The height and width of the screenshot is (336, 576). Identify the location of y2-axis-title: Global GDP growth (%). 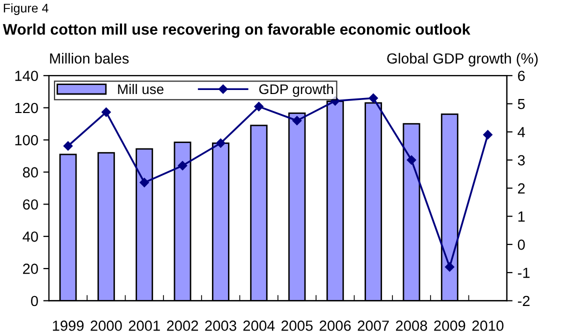
(462, 59).